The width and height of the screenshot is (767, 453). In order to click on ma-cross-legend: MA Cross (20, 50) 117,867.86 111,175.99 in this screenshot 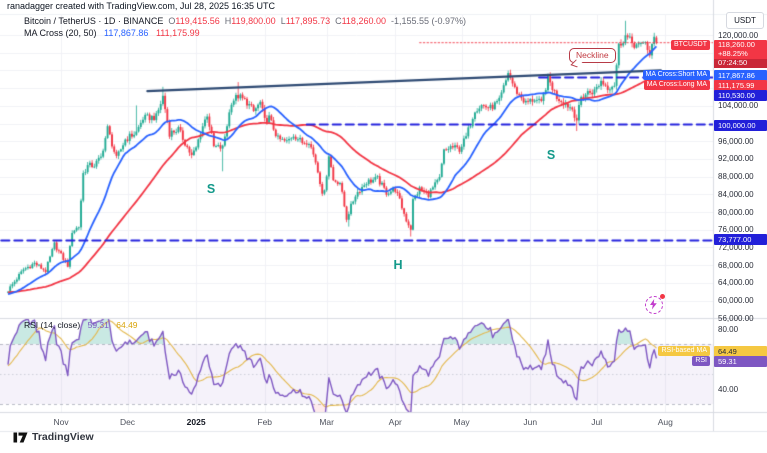, I will do `click(112, 33)`.